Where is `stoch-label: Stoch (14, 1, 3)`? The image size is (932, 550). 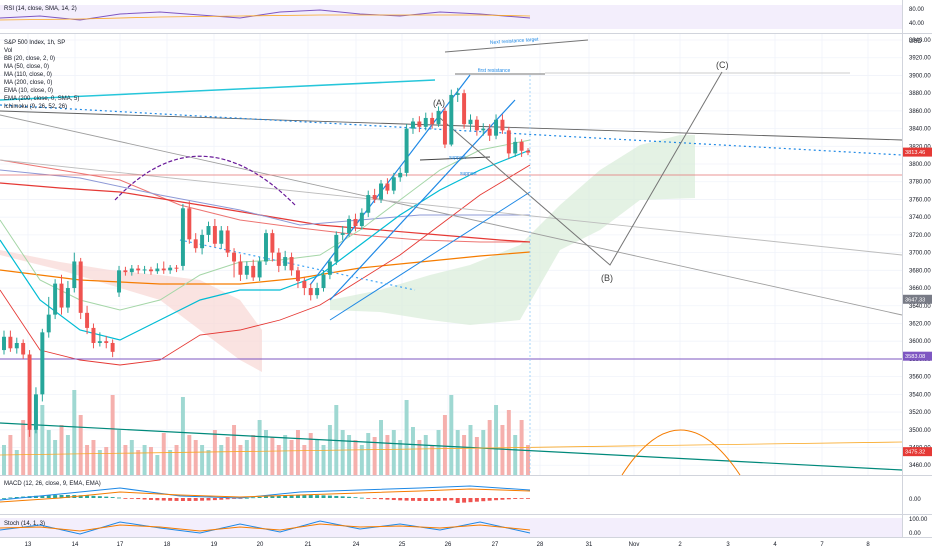
stoch-label: Stoch (14, 1, 3) is located at coordinates (24, 524).